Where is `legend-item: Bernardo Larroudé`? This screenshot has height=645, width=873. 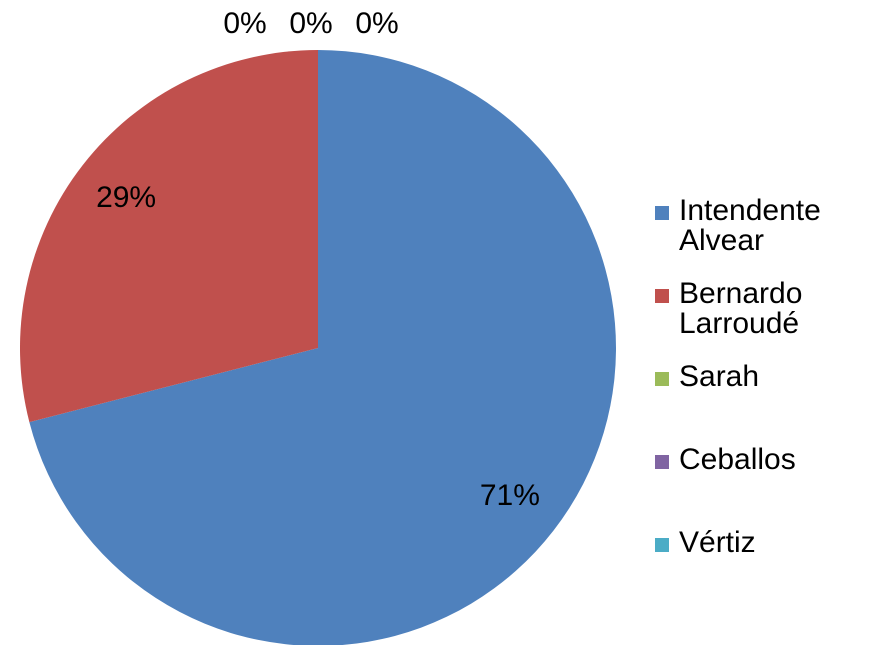 legend-item: Bernardo Larroudé is located at coordinates (760, 320).